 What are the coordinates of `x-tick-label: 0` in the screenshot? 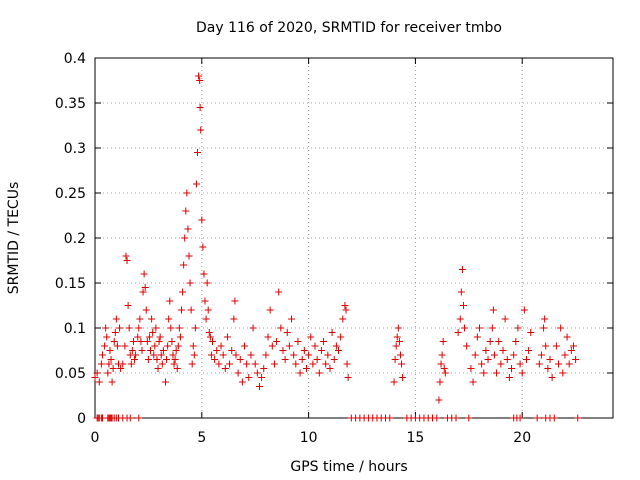 It's located at (95, 438).